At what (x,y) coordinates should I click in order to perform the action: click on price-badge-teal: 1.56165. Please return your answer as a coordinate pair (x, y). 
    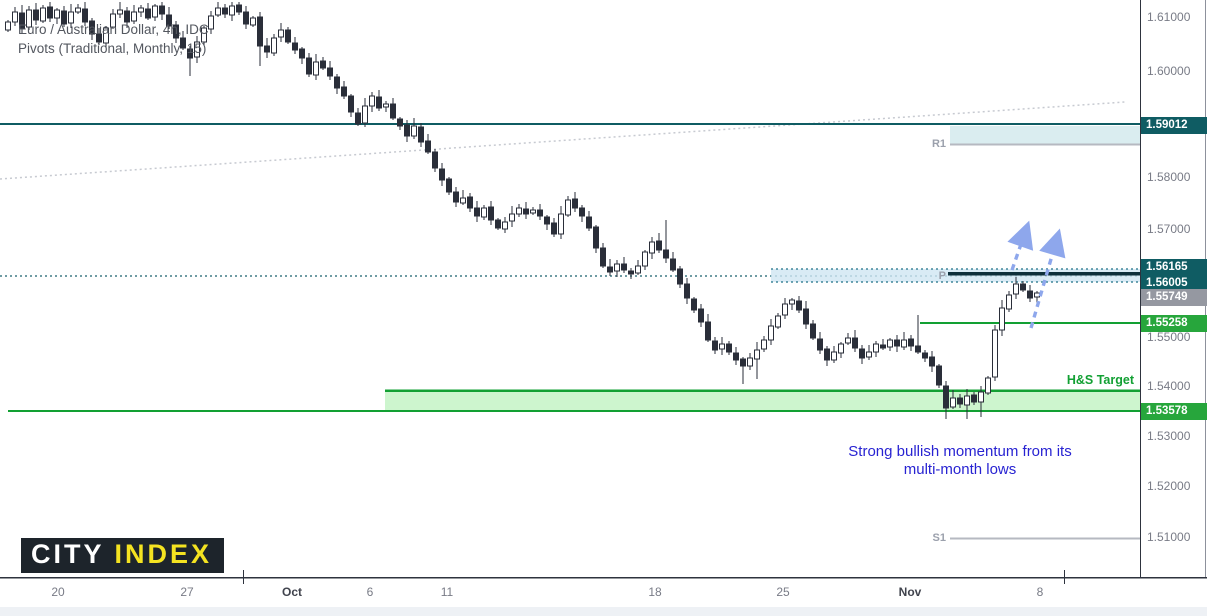
    Looking at the image, I should click on (1174, 267).